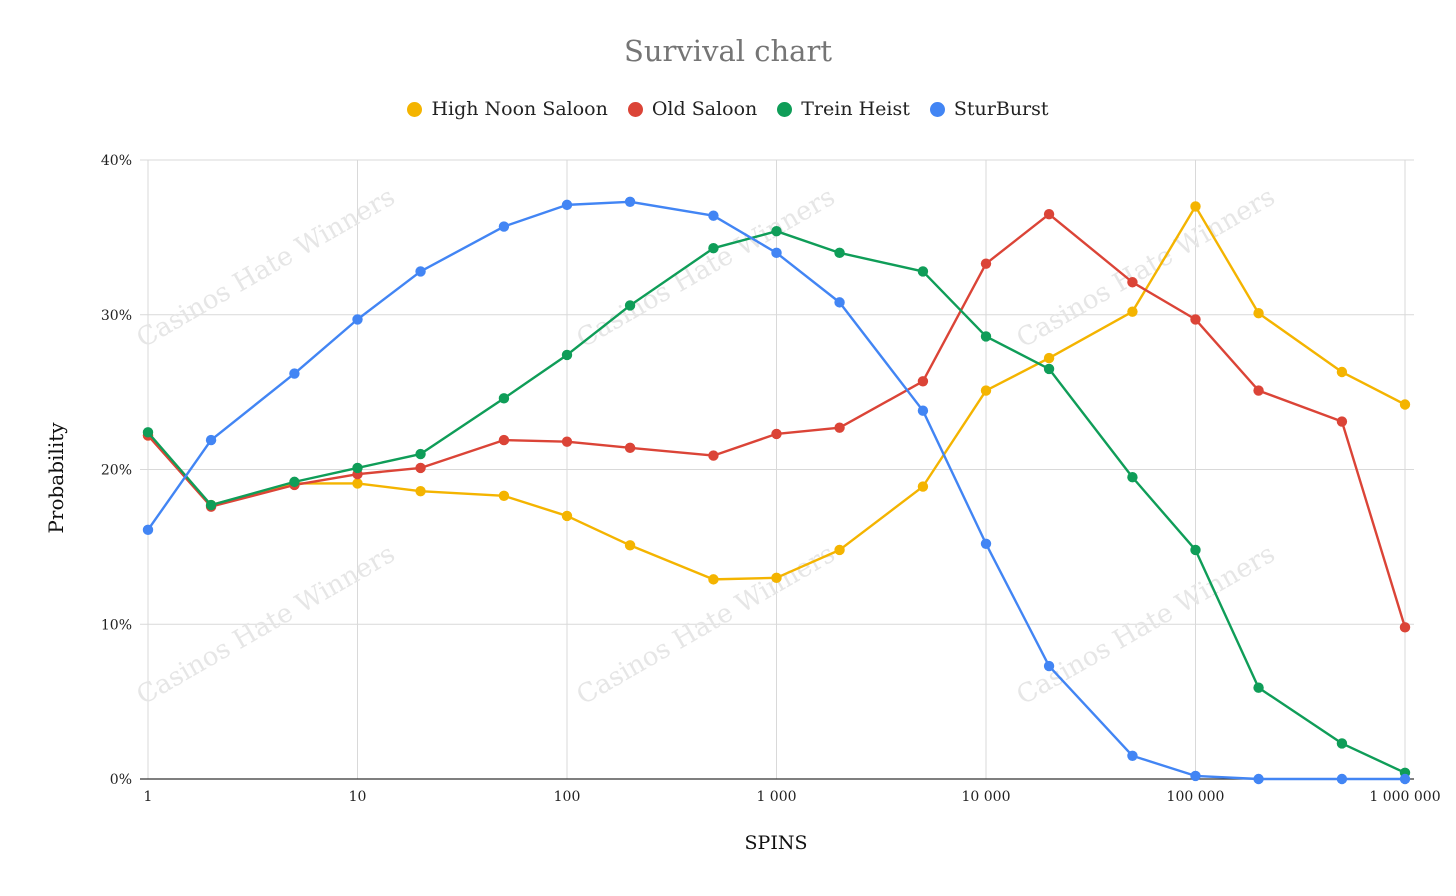  Describe the element at coordinates (1001, 109) in the screenshot. I see `legend-label-sturburst: SturBurst` at that location.